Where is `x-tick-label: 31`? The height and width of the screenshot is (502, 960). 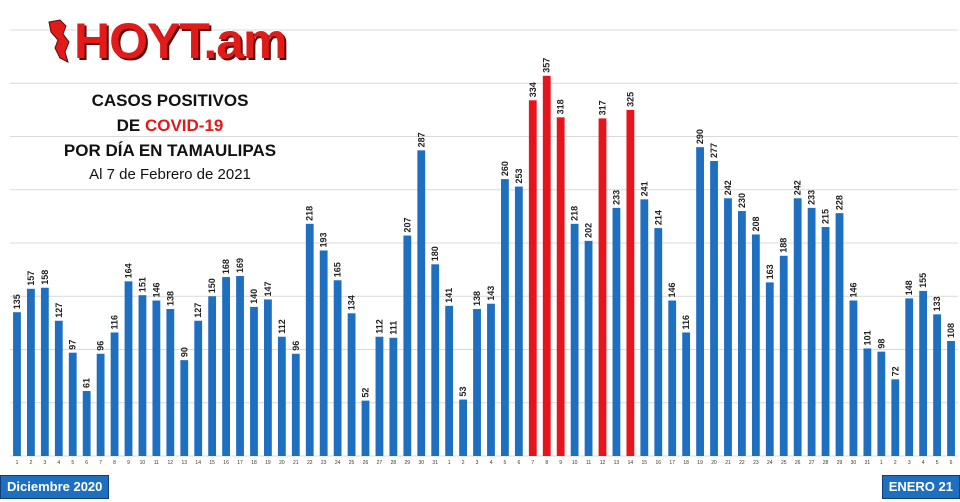 x-tick-label: 31 is located at coordinates (435, 463).